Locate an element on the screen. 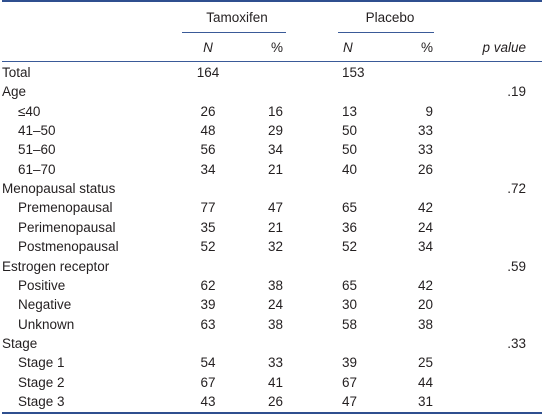  cell-p-value: .72 is located at coordinates (516, 188).